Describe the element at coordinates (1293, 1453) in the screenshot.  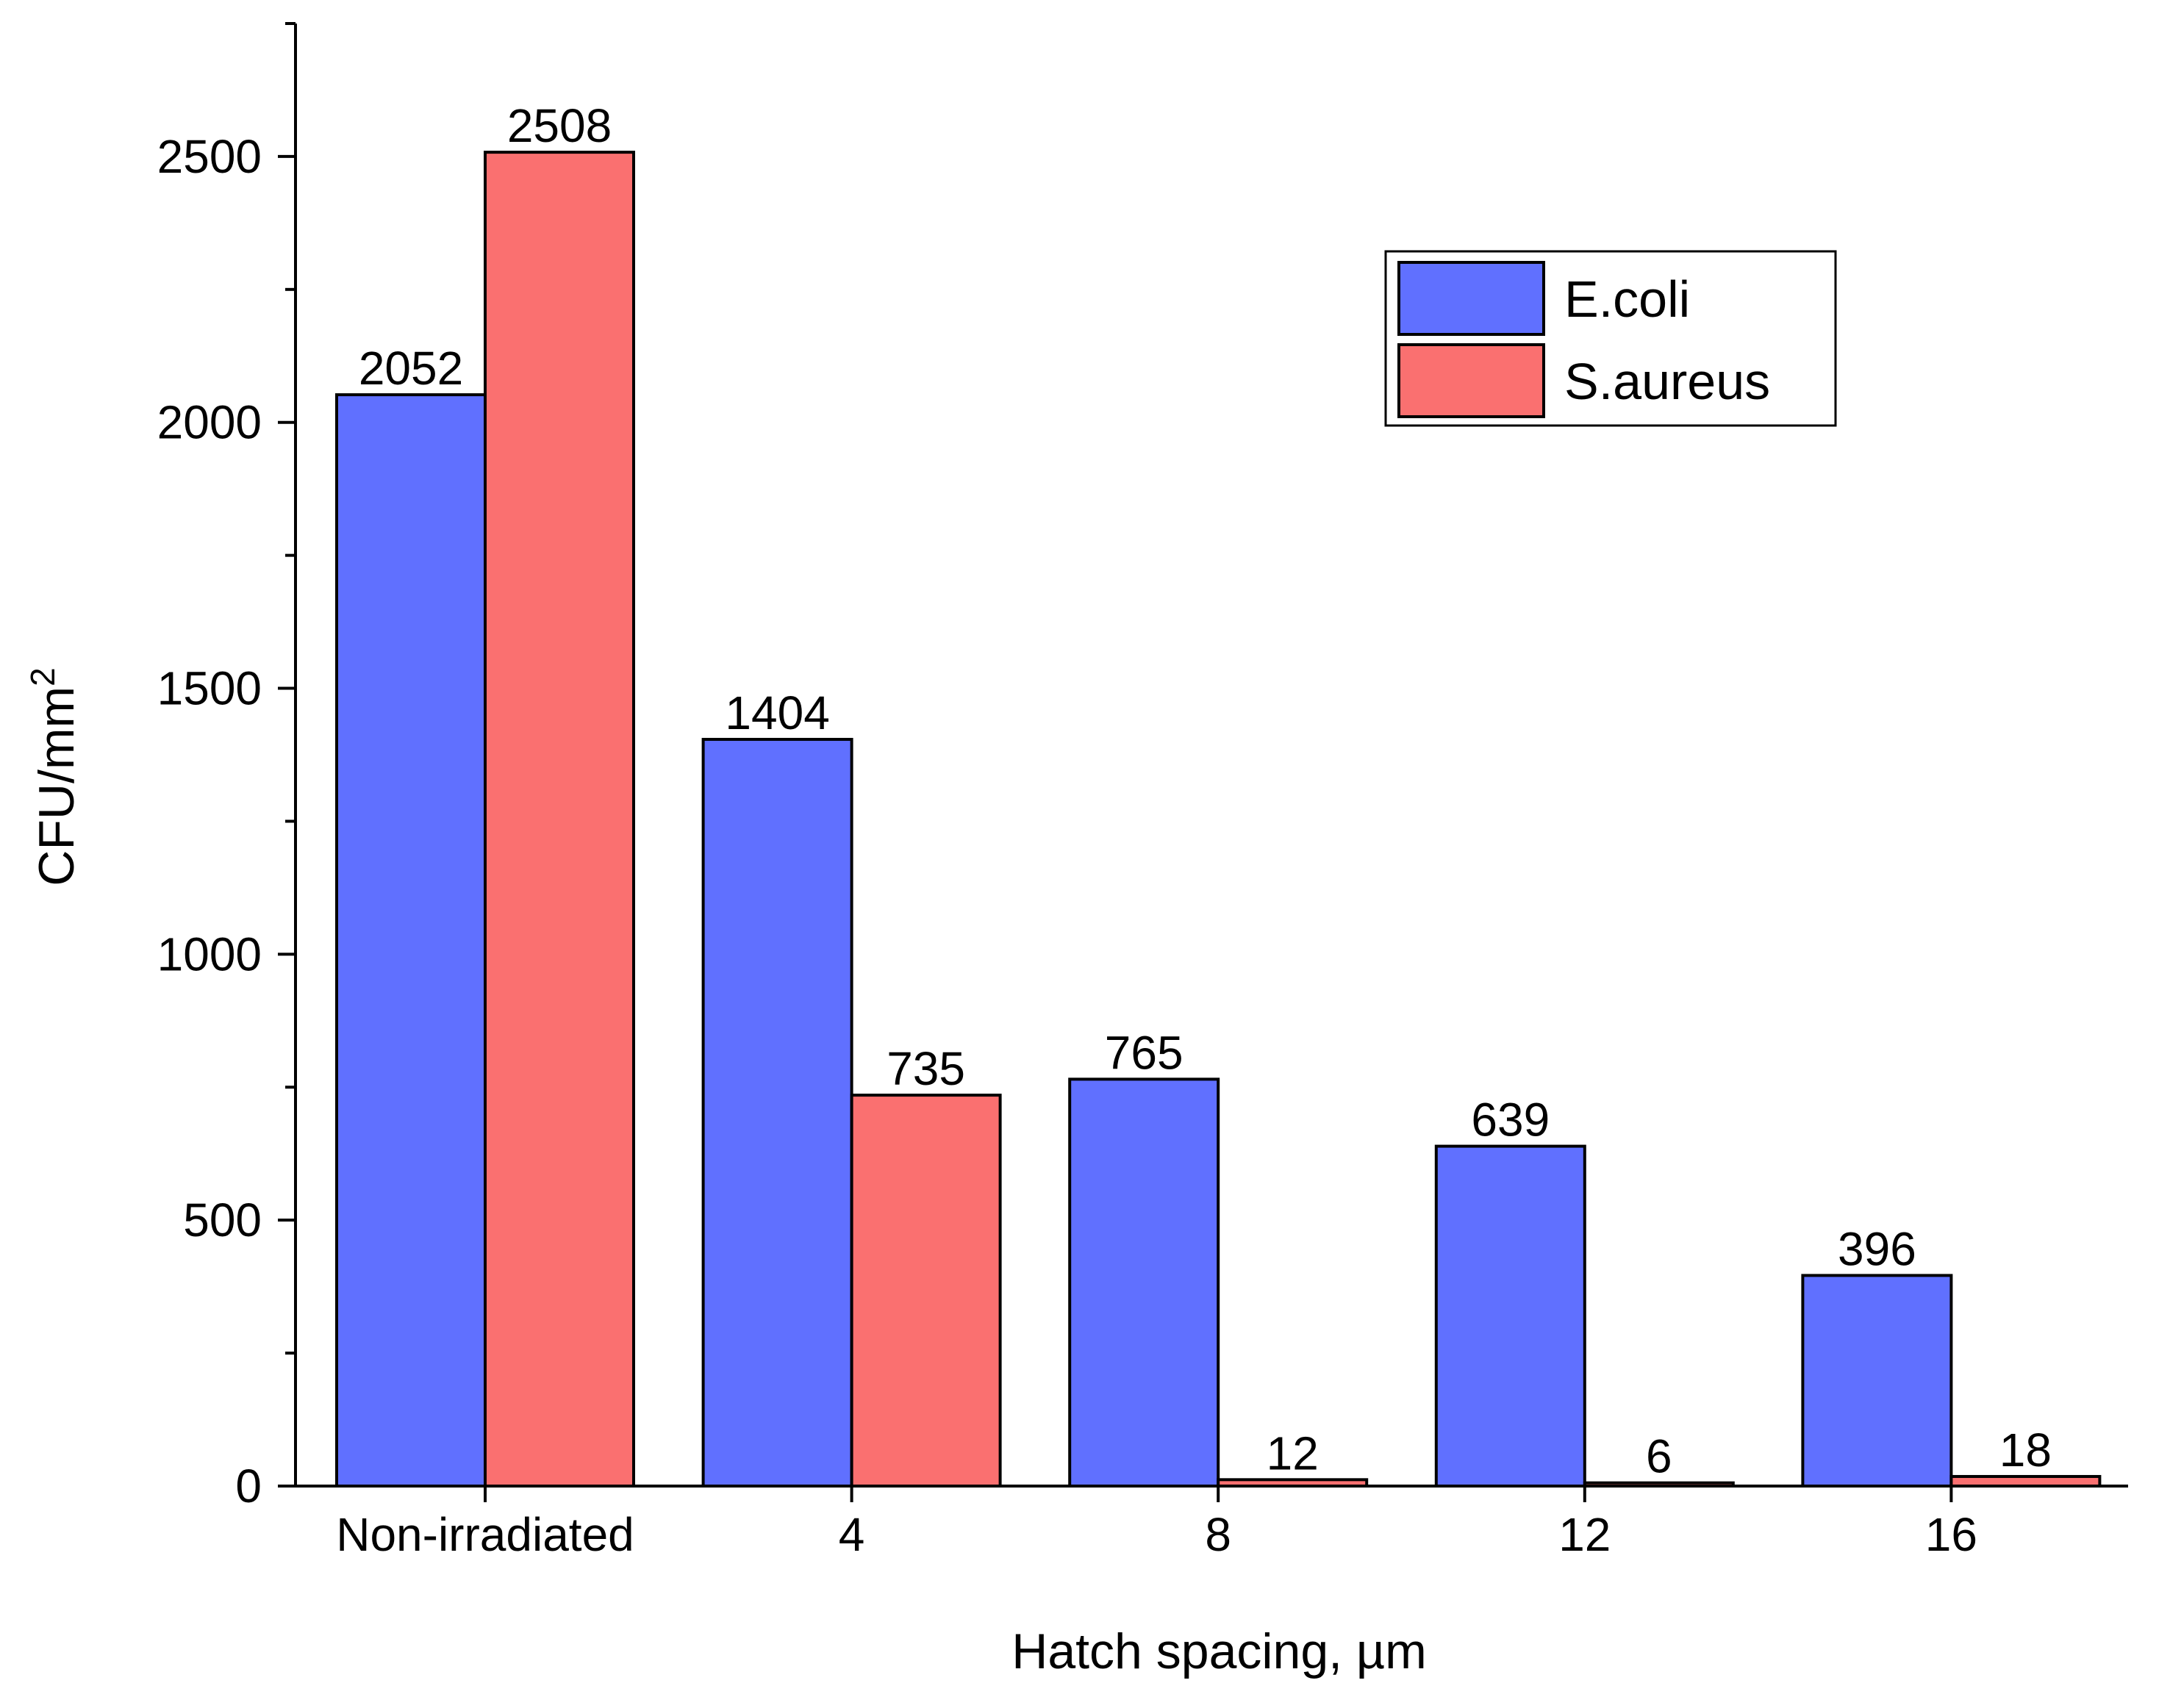
I see `data-label-saureus-2: 12` at that location.